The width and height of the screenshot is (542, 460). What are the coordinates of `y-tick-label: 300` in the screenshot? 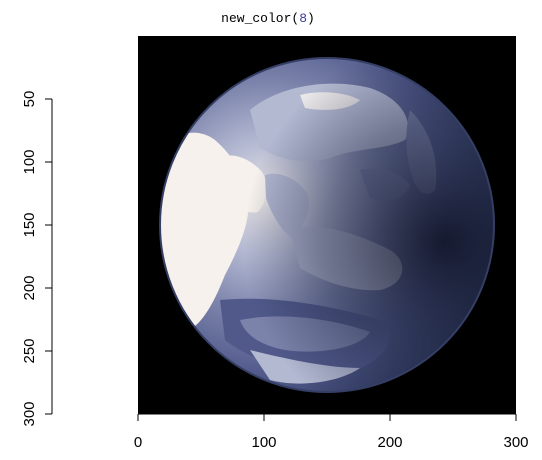 It's located at (29, 413).